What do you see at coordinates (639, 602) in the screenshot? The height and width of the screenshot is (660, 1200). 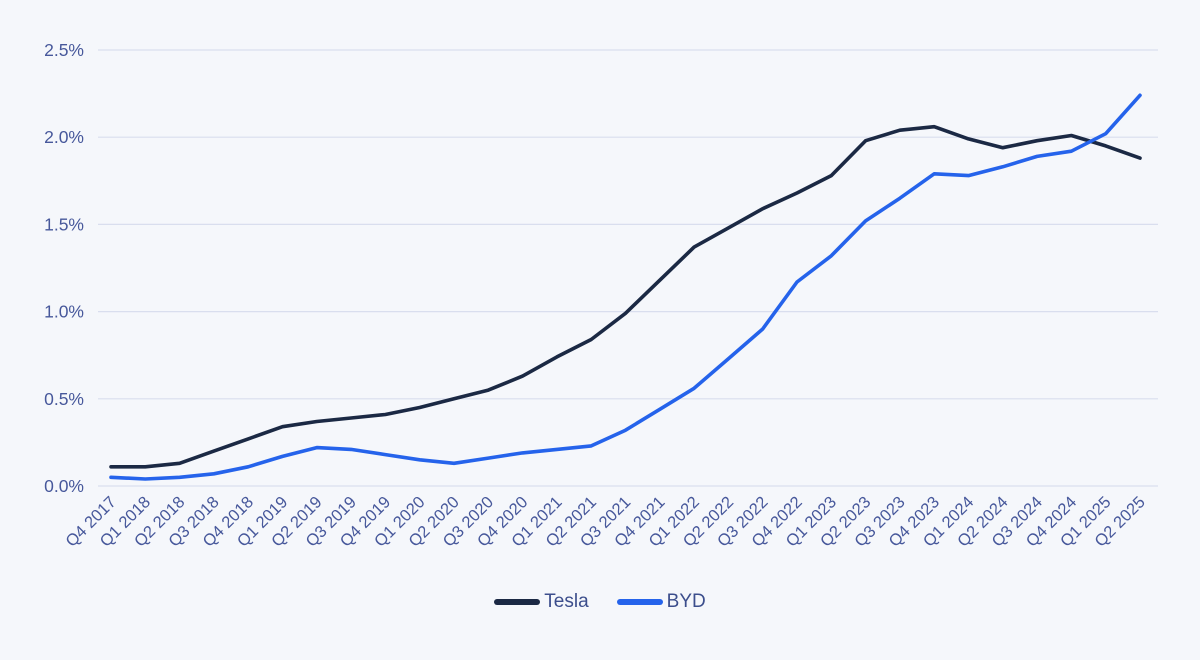 I see `legend-line-swatch-byd` at bounding box center [639, 602].